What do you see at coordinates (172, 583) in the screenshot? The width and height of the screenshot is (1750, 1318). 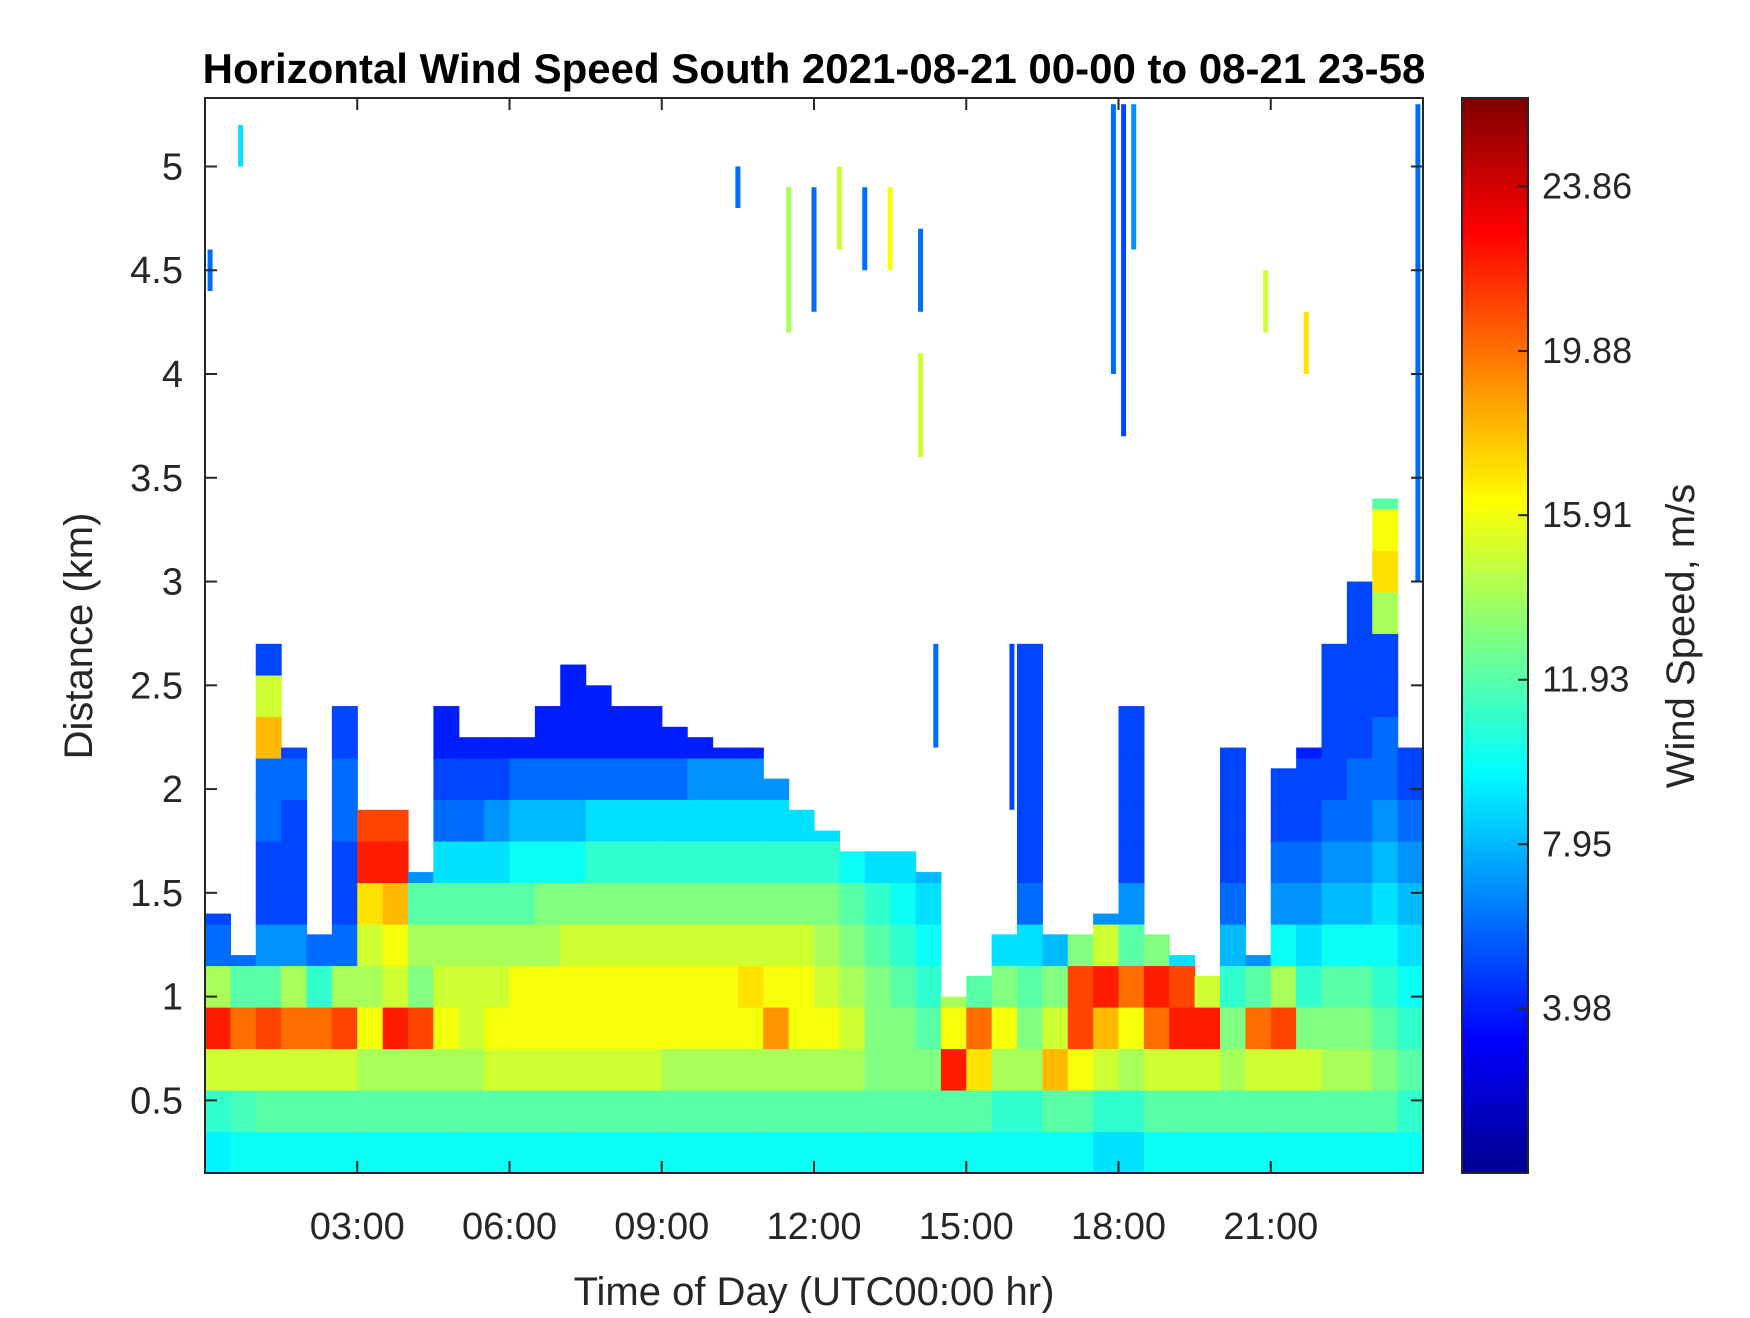 I see `y-tick-label: 3` at bounding box center [172, 583].